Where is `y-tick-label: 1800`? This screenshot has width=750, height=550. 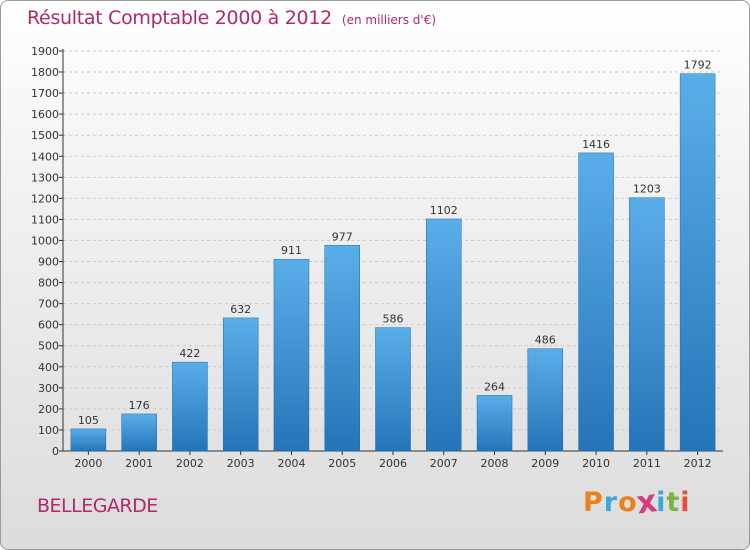 y-tick-label: 1800 is located at coordinates (45, 72).